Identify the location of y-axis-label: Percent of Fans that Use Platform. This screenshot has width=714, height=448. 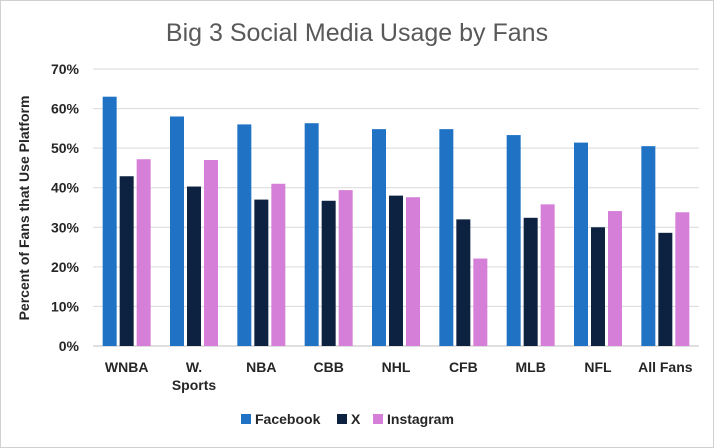
(24, 208).